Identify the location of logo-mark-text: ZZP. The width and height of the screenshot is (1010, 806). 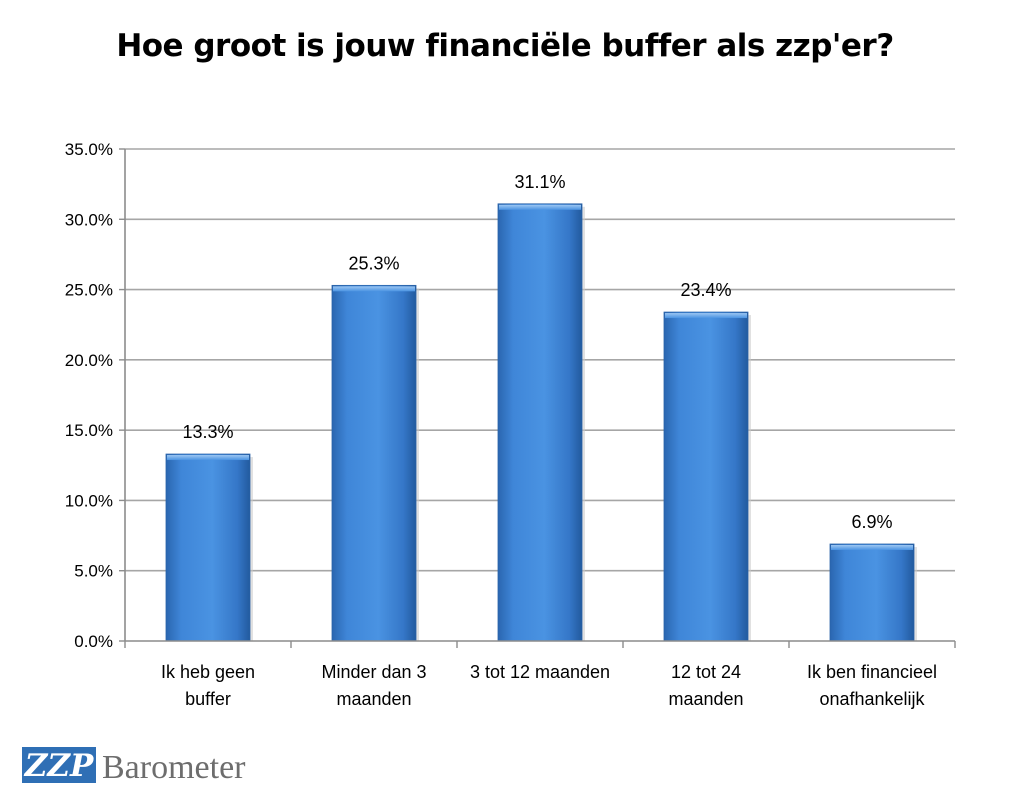
(59, 766).